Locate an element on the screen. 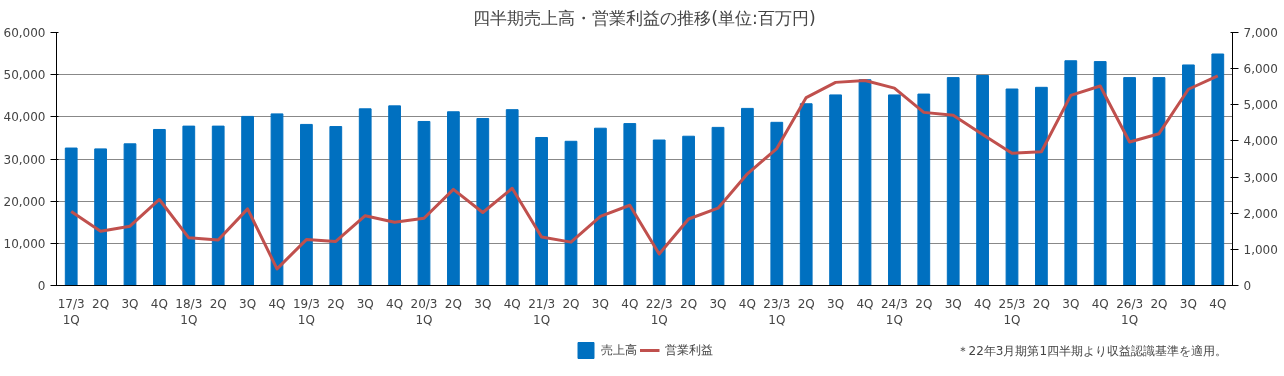 Image resolution: width=1284 pixels, height=376 pixels. x-tick-label: 18/3 1Q is located at coordinates (189, 312).